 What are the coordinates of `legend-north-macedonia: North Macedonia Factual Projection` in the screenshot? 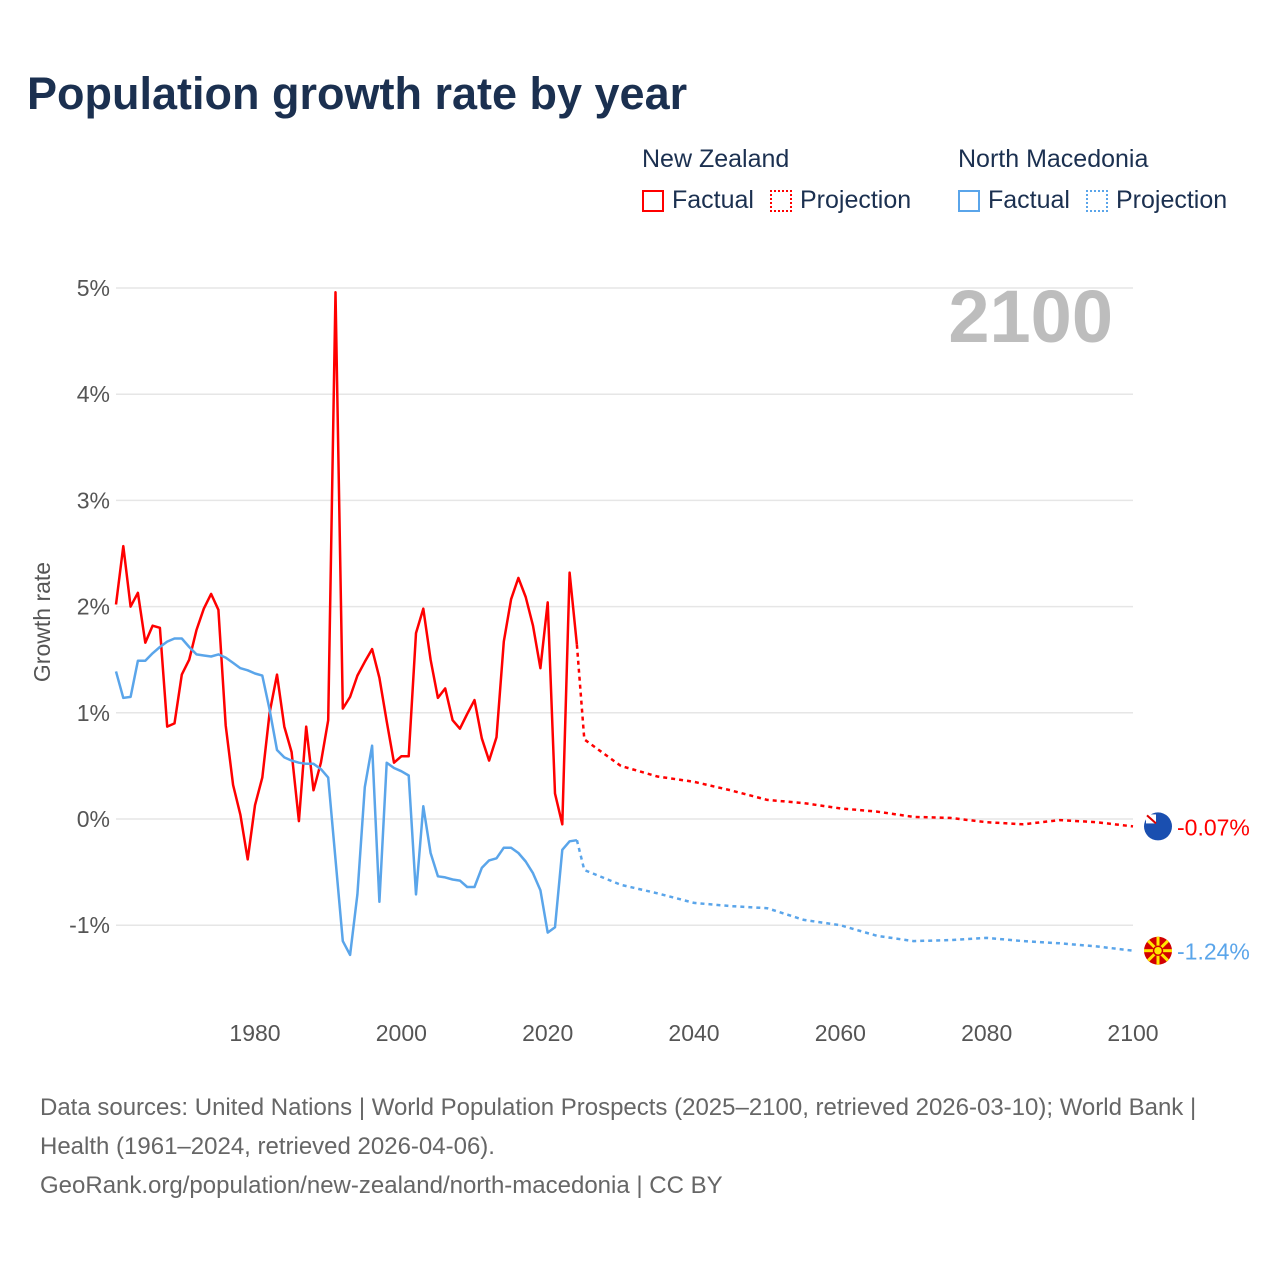 It's located at (1100, 180).